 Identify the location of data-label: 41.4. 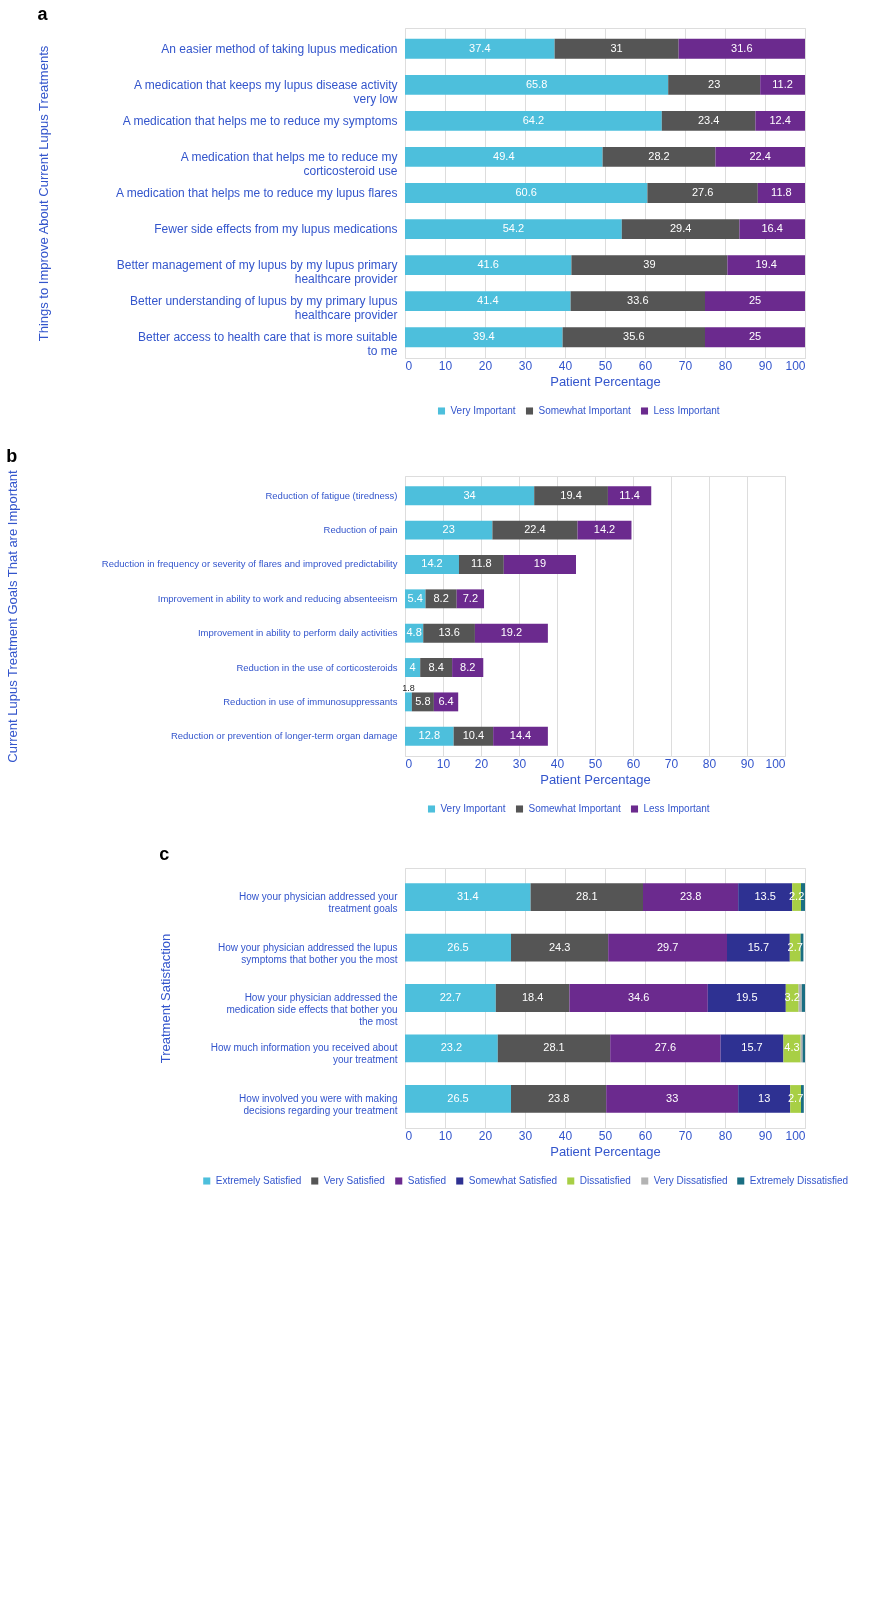
(488, 300).